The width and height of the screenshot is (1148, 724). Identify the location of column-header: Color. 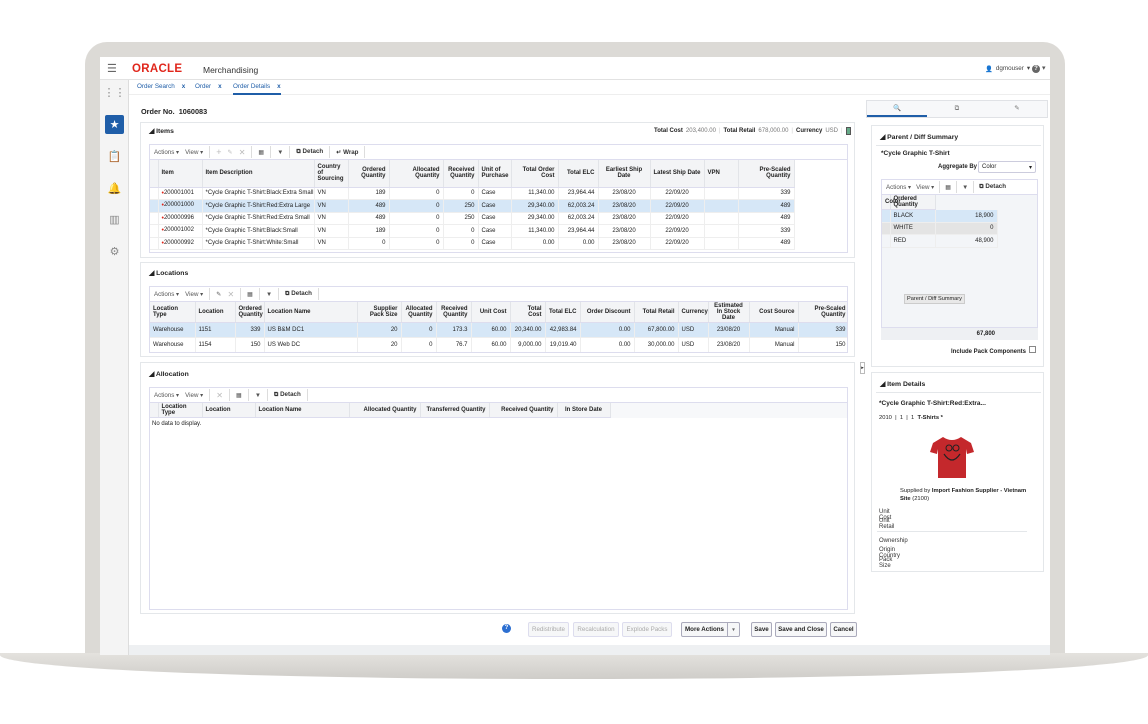
(891, 202).